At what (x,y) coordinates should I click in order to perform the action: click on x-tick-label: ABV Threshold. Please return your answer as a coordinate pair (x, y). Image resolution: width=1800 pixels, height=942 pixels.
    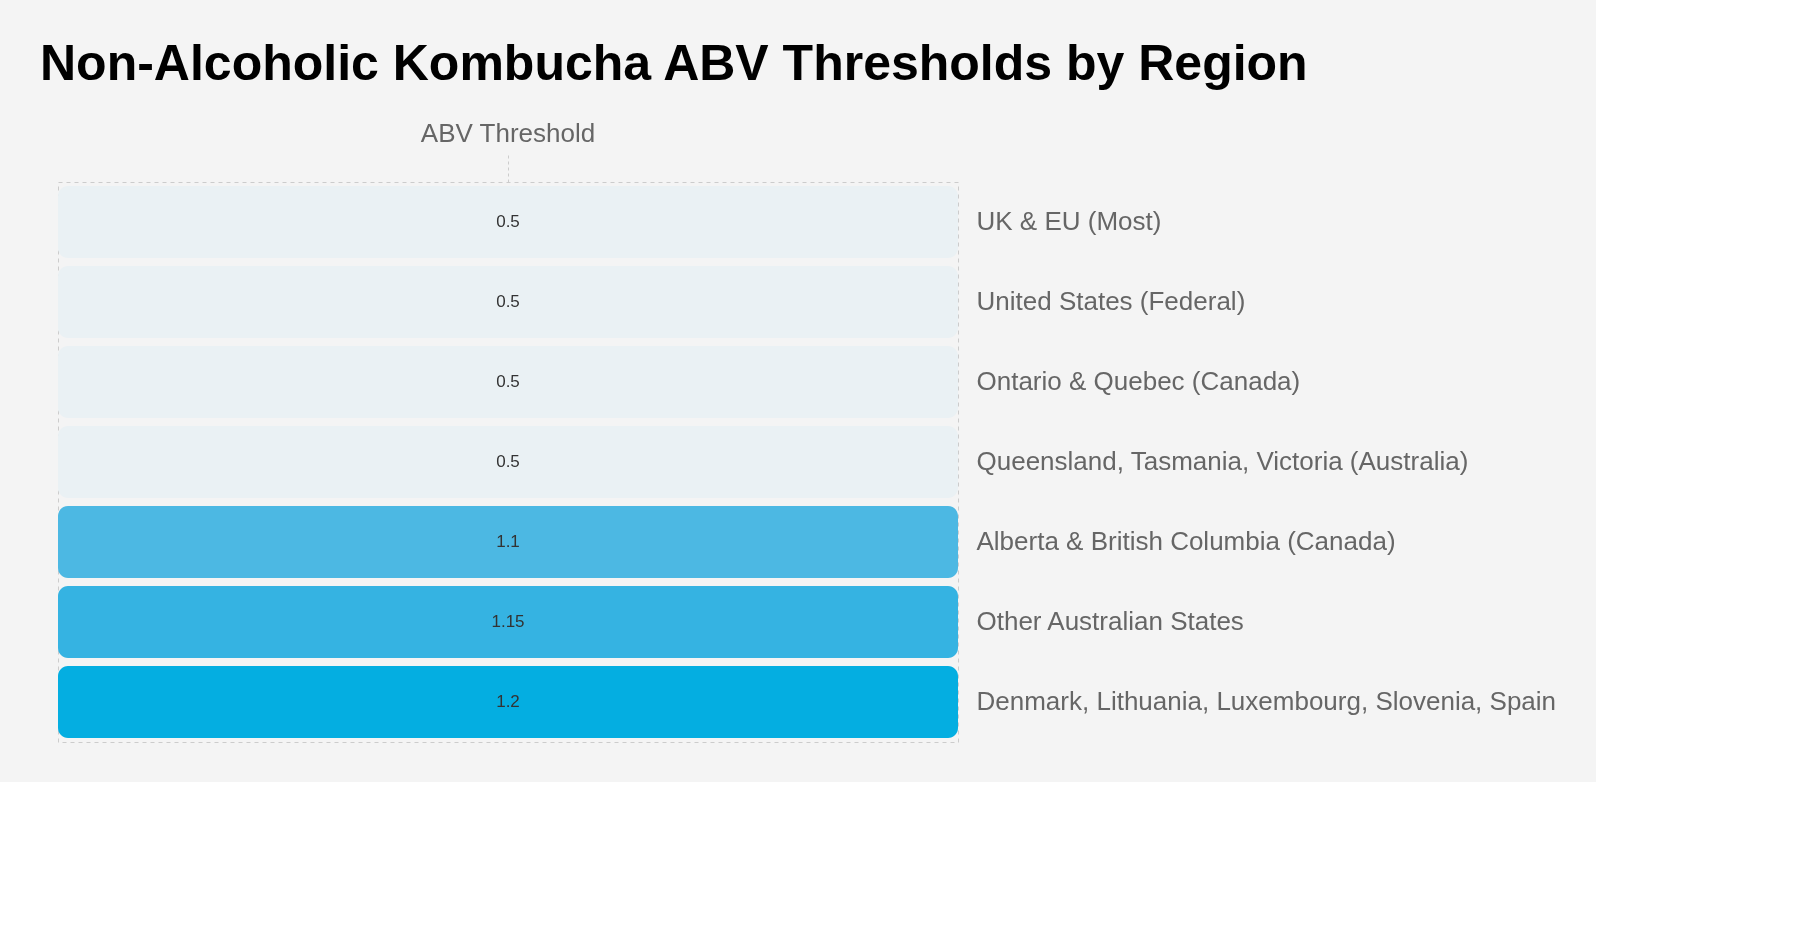
    Looking at the image, I should click on (508, 132).